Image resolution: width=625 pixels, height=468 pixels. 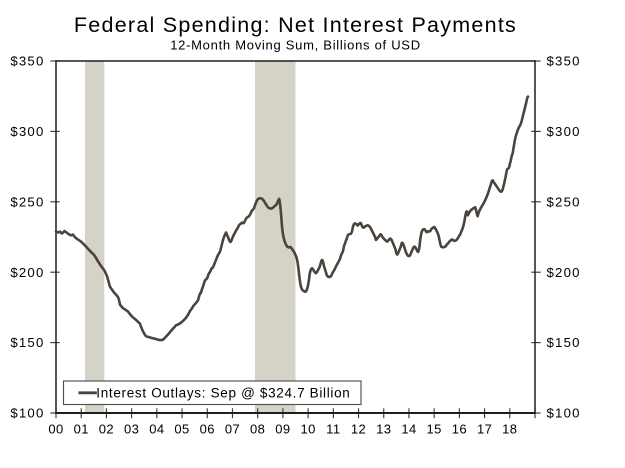 I want to click on svg-text: 01, so click(x=81, y=428).